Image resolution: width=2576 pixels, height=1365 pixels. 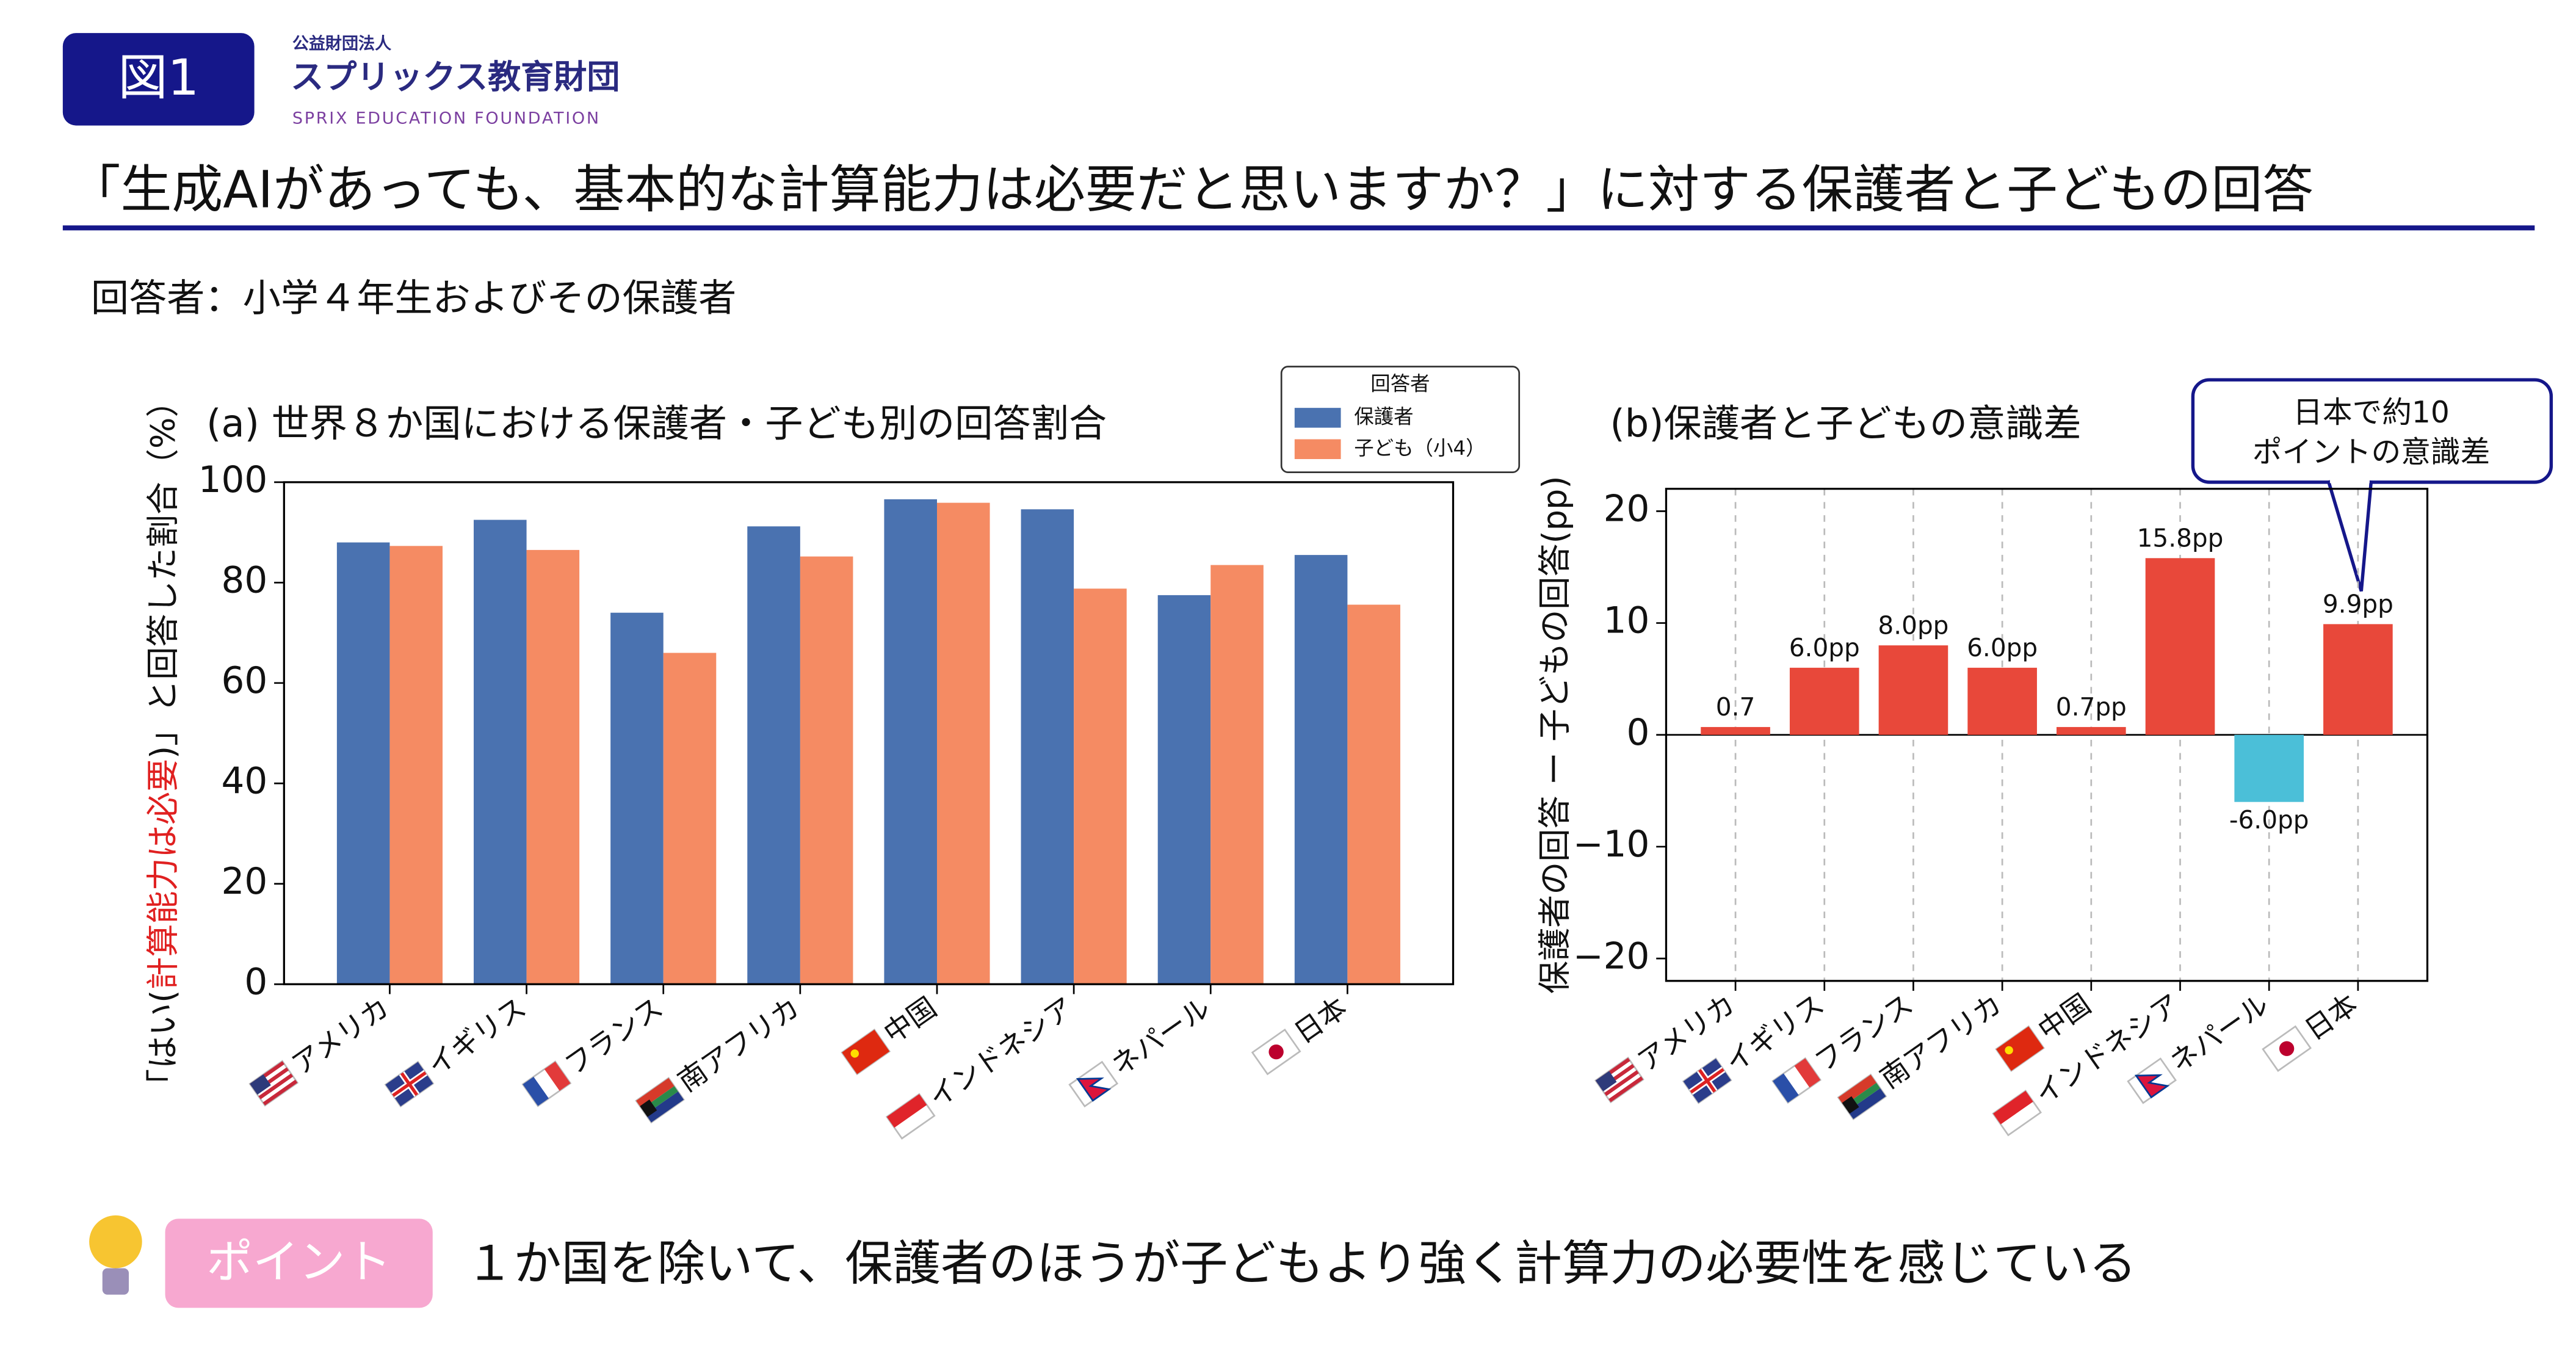 I want to click on y-tick-label: 10, so click(x=1627, y=621).